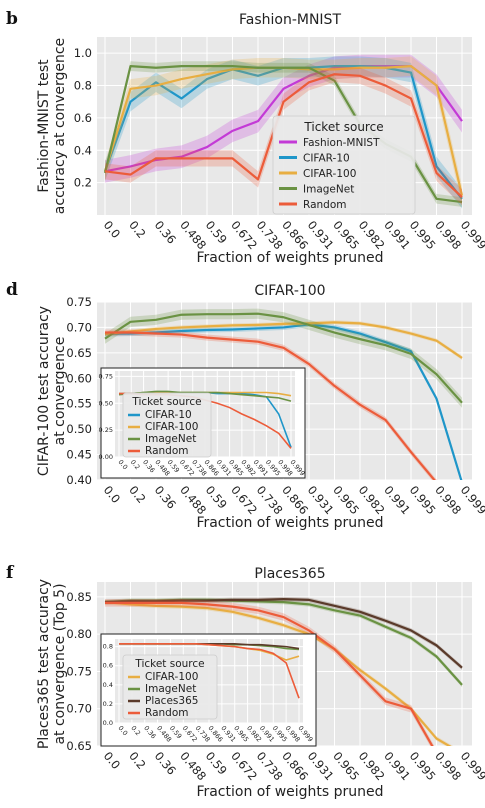 The image size is (485, 808). I want to click on panel-letter: d, so click(12, 290).